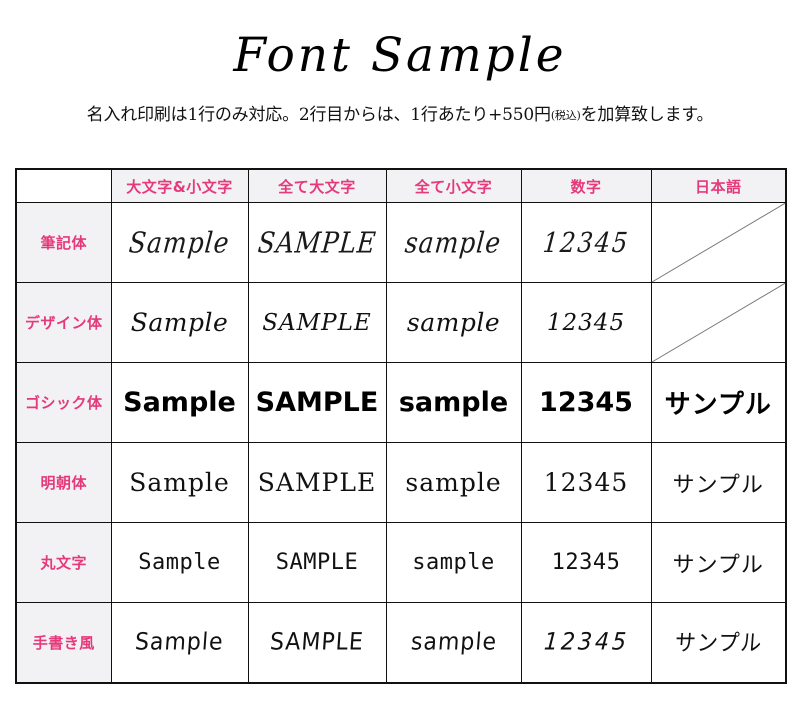 The height and width of the screenshot is (710, 800). Describe the element at coordinates (63, 482) in the screenshot. I see `row-label-mincho: 明朝体` at that location.